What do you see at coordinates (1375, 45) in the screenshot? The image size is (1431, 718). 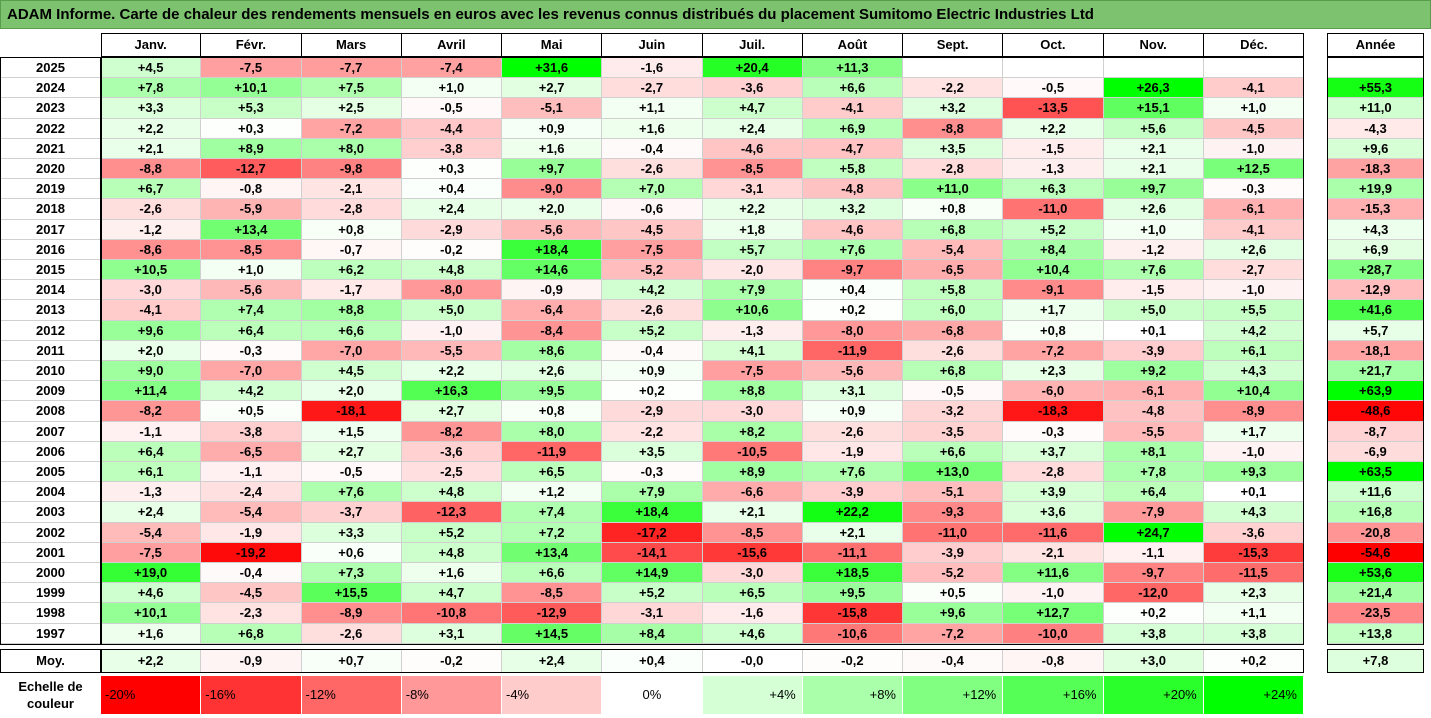 I see `annual-header: Année` at bounding box center [1375, 45].